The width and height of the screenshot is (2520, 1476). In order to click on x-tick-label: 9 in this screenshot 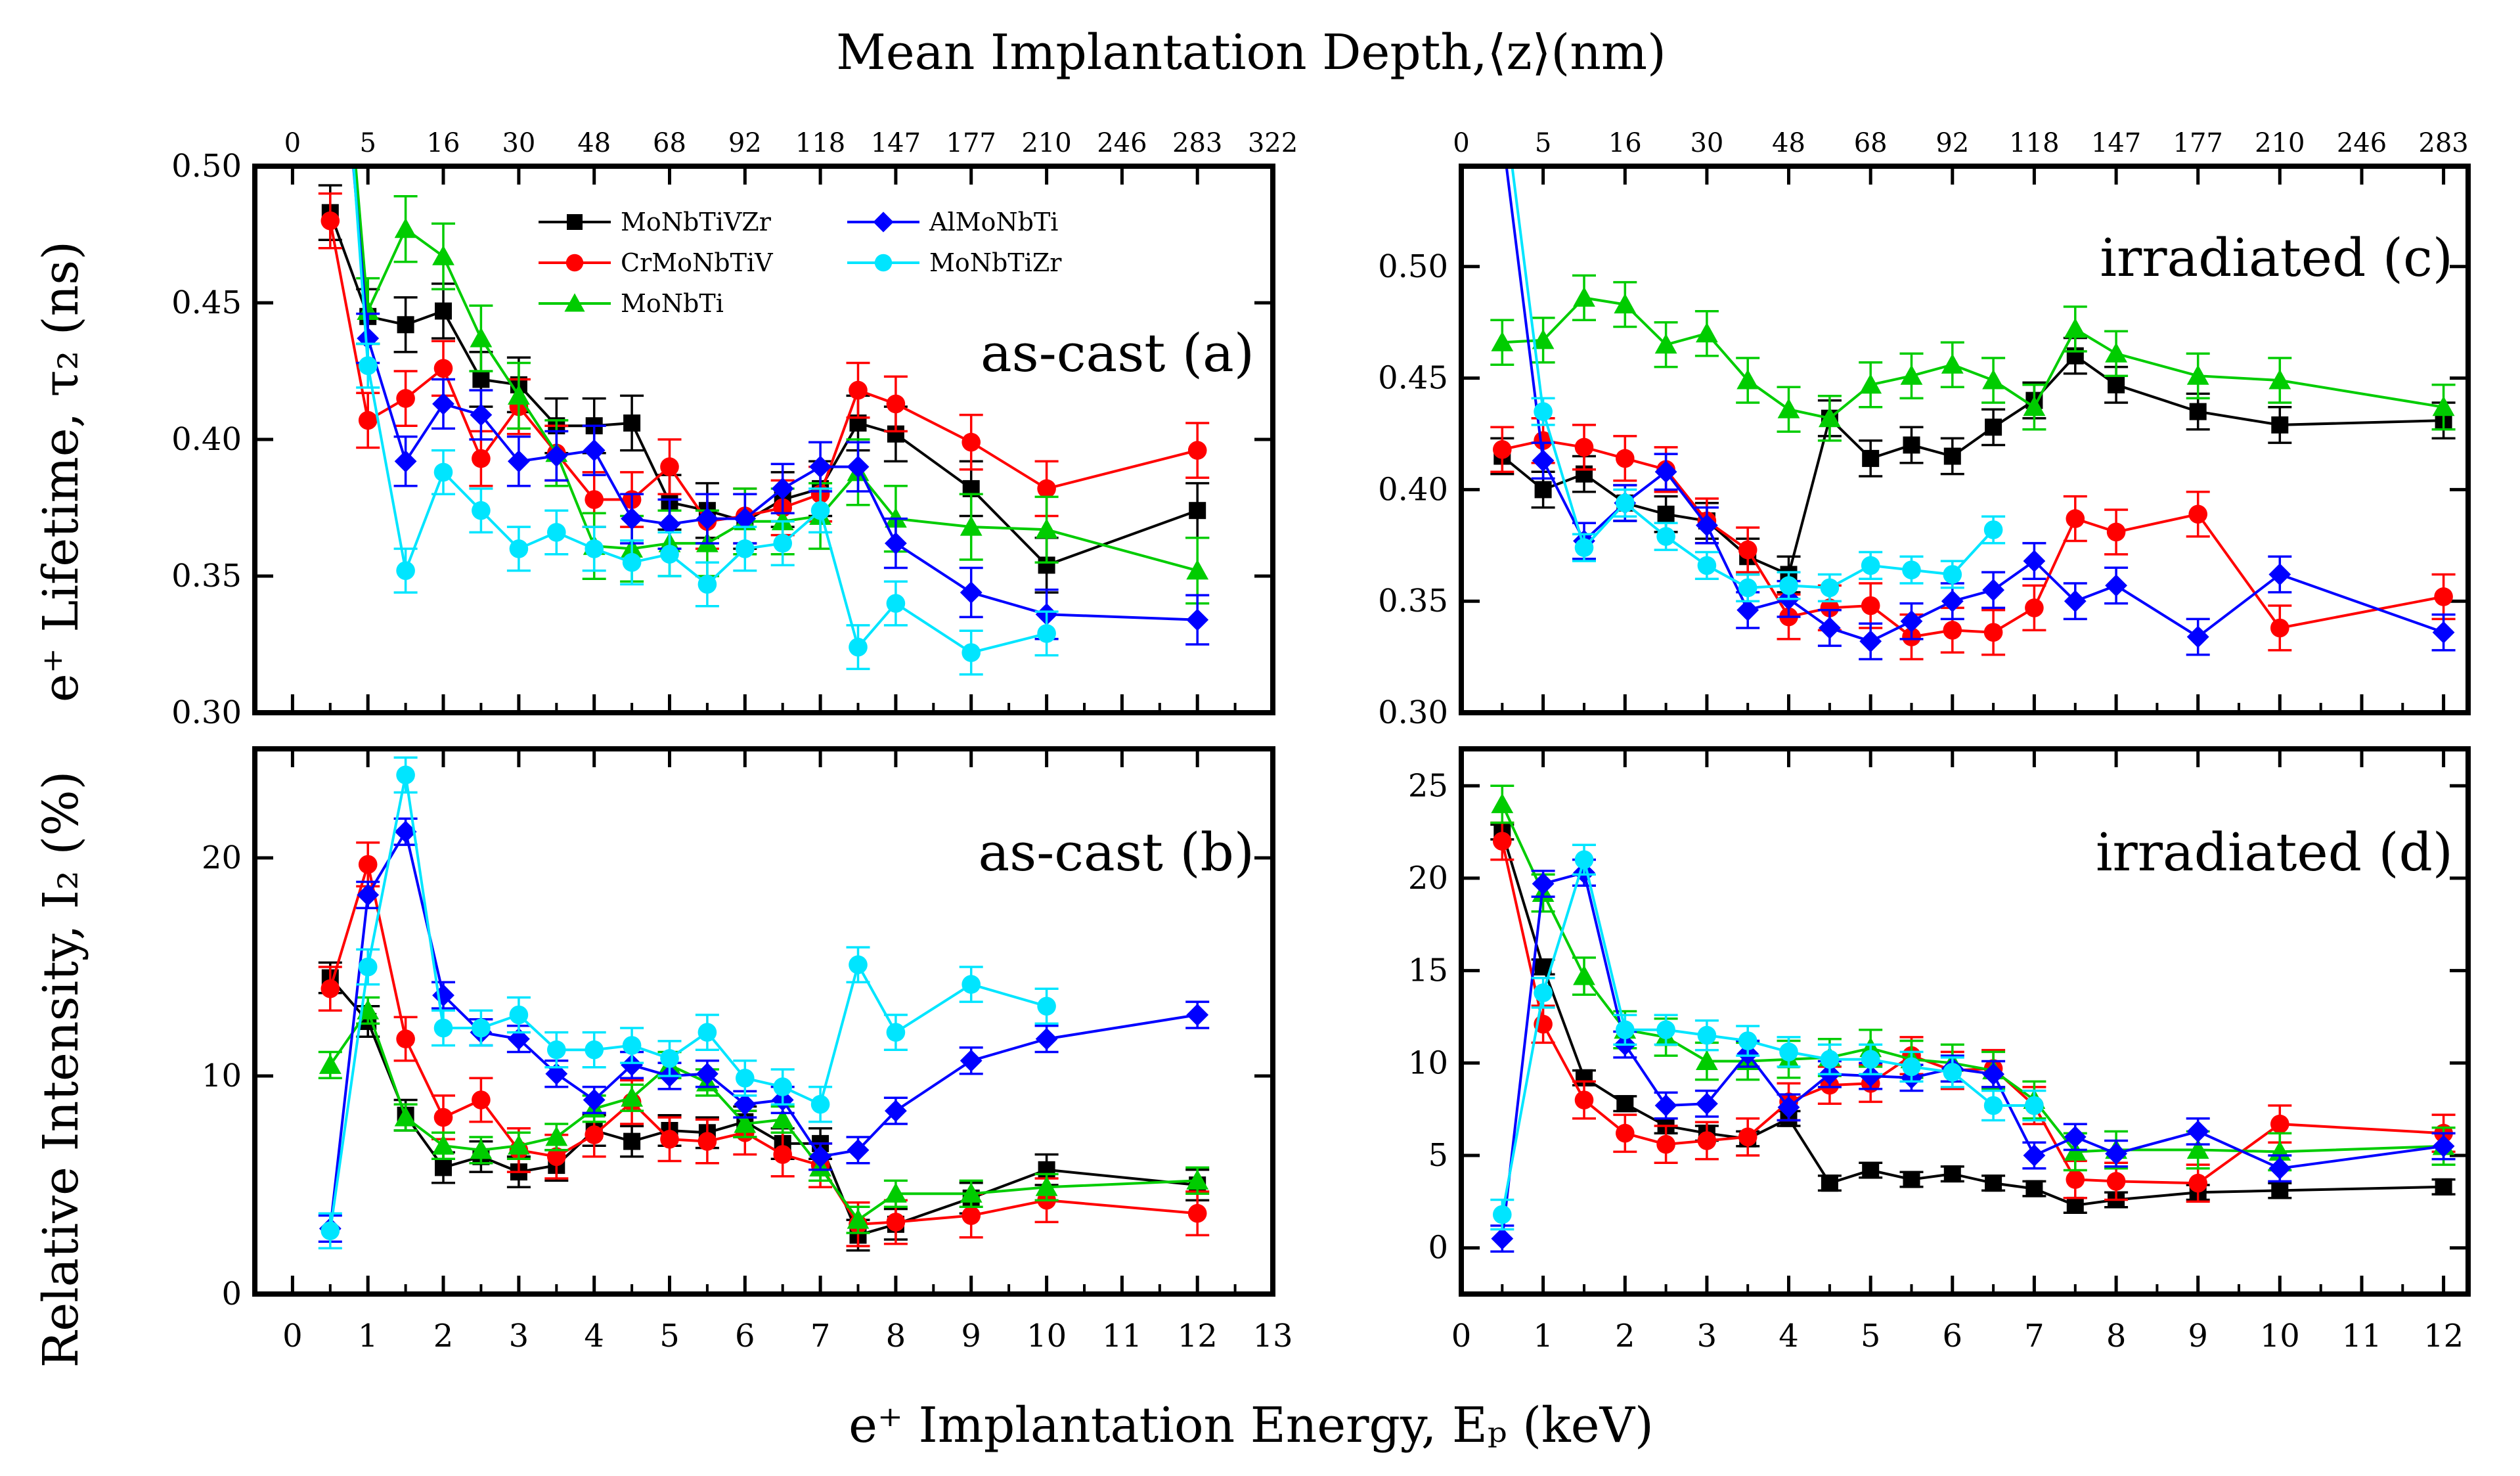, I will do `click(2198, 1336)`.